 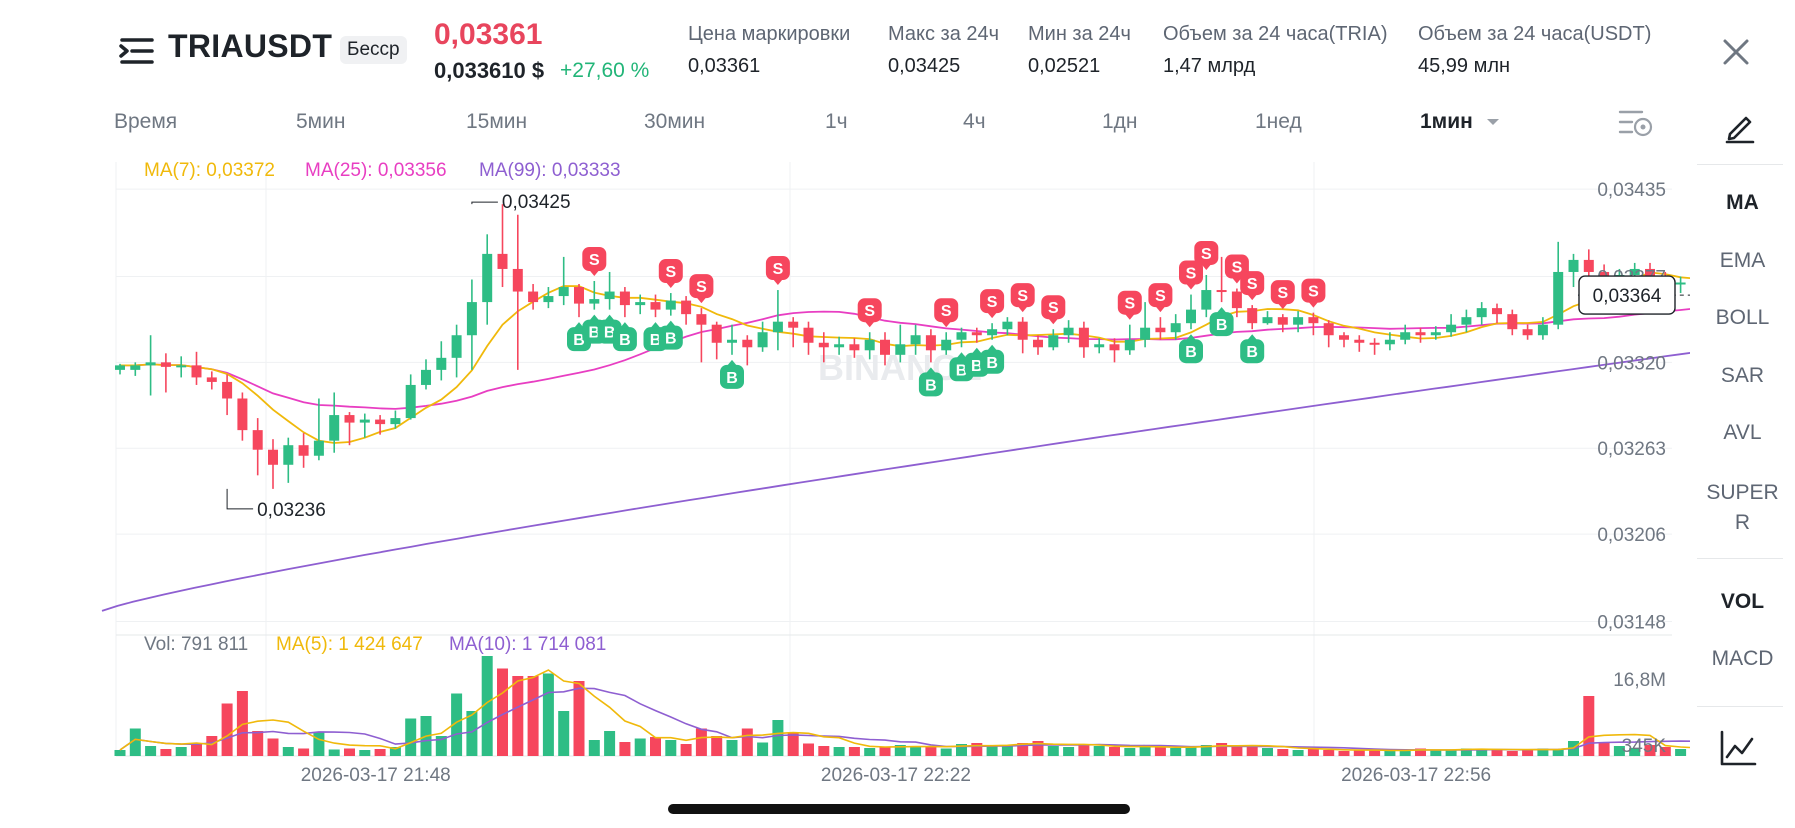 I want to click on tab-15min: 15мин, so click(x=497, y=121).